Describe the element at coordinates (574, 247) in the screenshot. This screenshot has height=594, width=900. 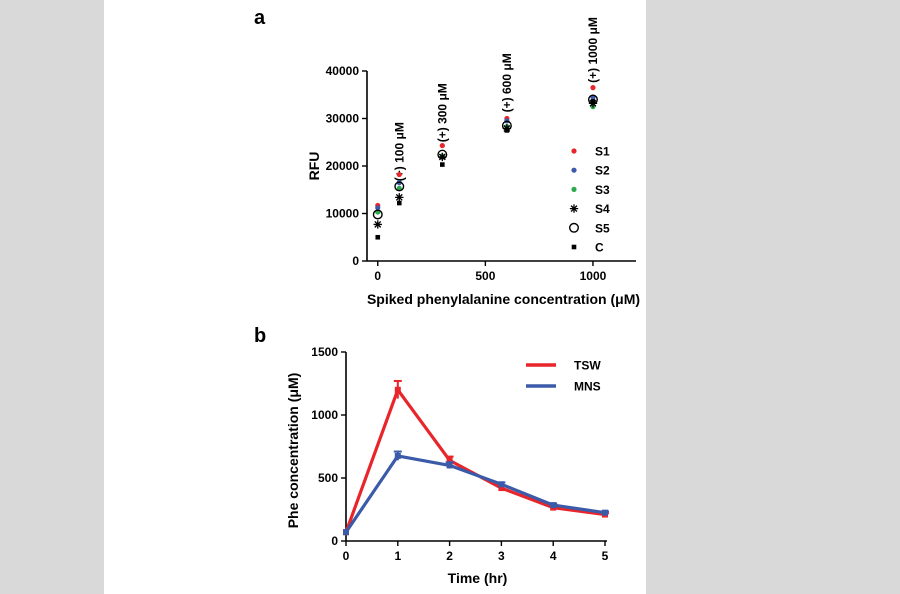
I see `legend-marker-c` at that location.